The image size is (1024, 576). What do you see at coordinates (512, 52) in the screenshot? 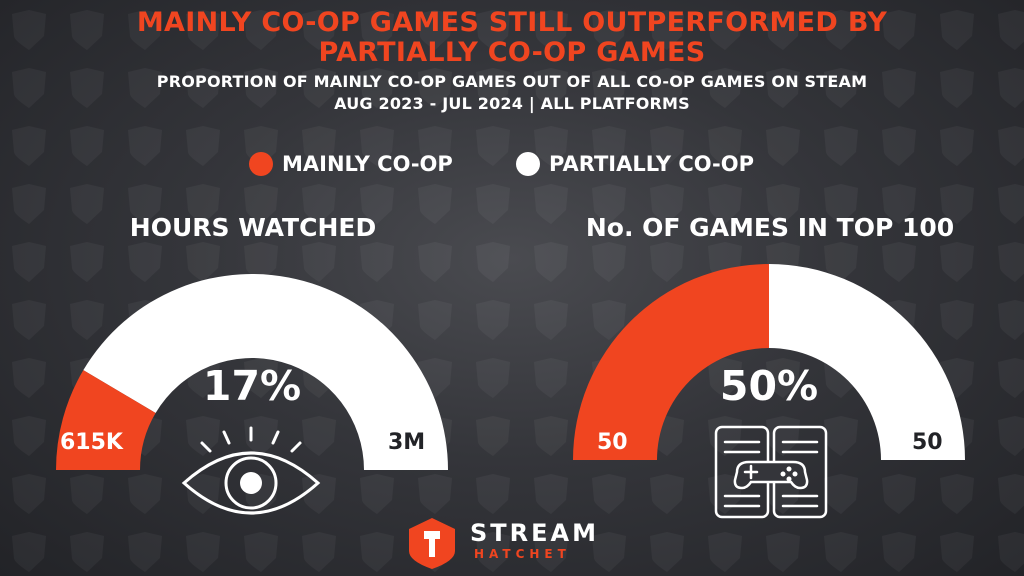
I see `chart-title-line-2: PARTIALLY CO-OP GAMES` at bounding box center [512, 52].